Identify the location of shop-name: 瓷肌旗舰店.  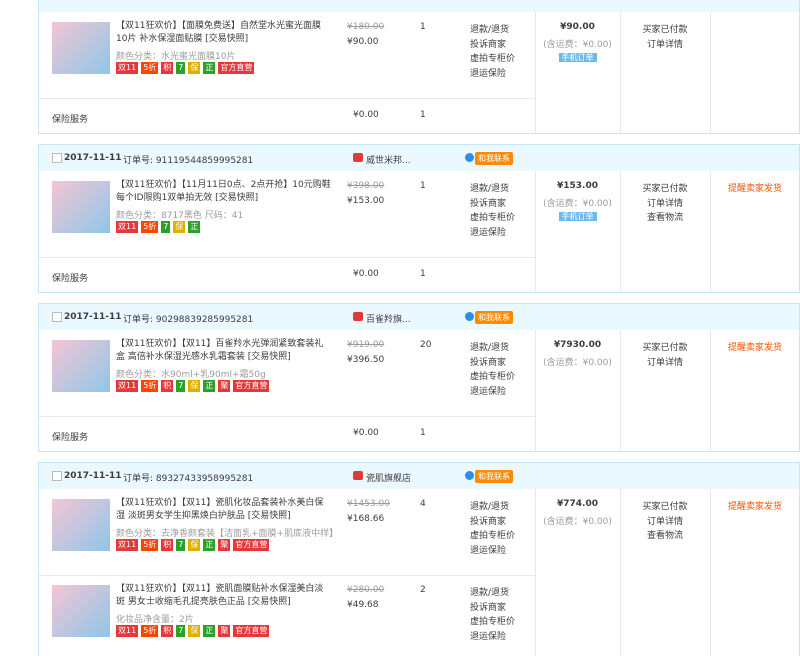
(389, 479).